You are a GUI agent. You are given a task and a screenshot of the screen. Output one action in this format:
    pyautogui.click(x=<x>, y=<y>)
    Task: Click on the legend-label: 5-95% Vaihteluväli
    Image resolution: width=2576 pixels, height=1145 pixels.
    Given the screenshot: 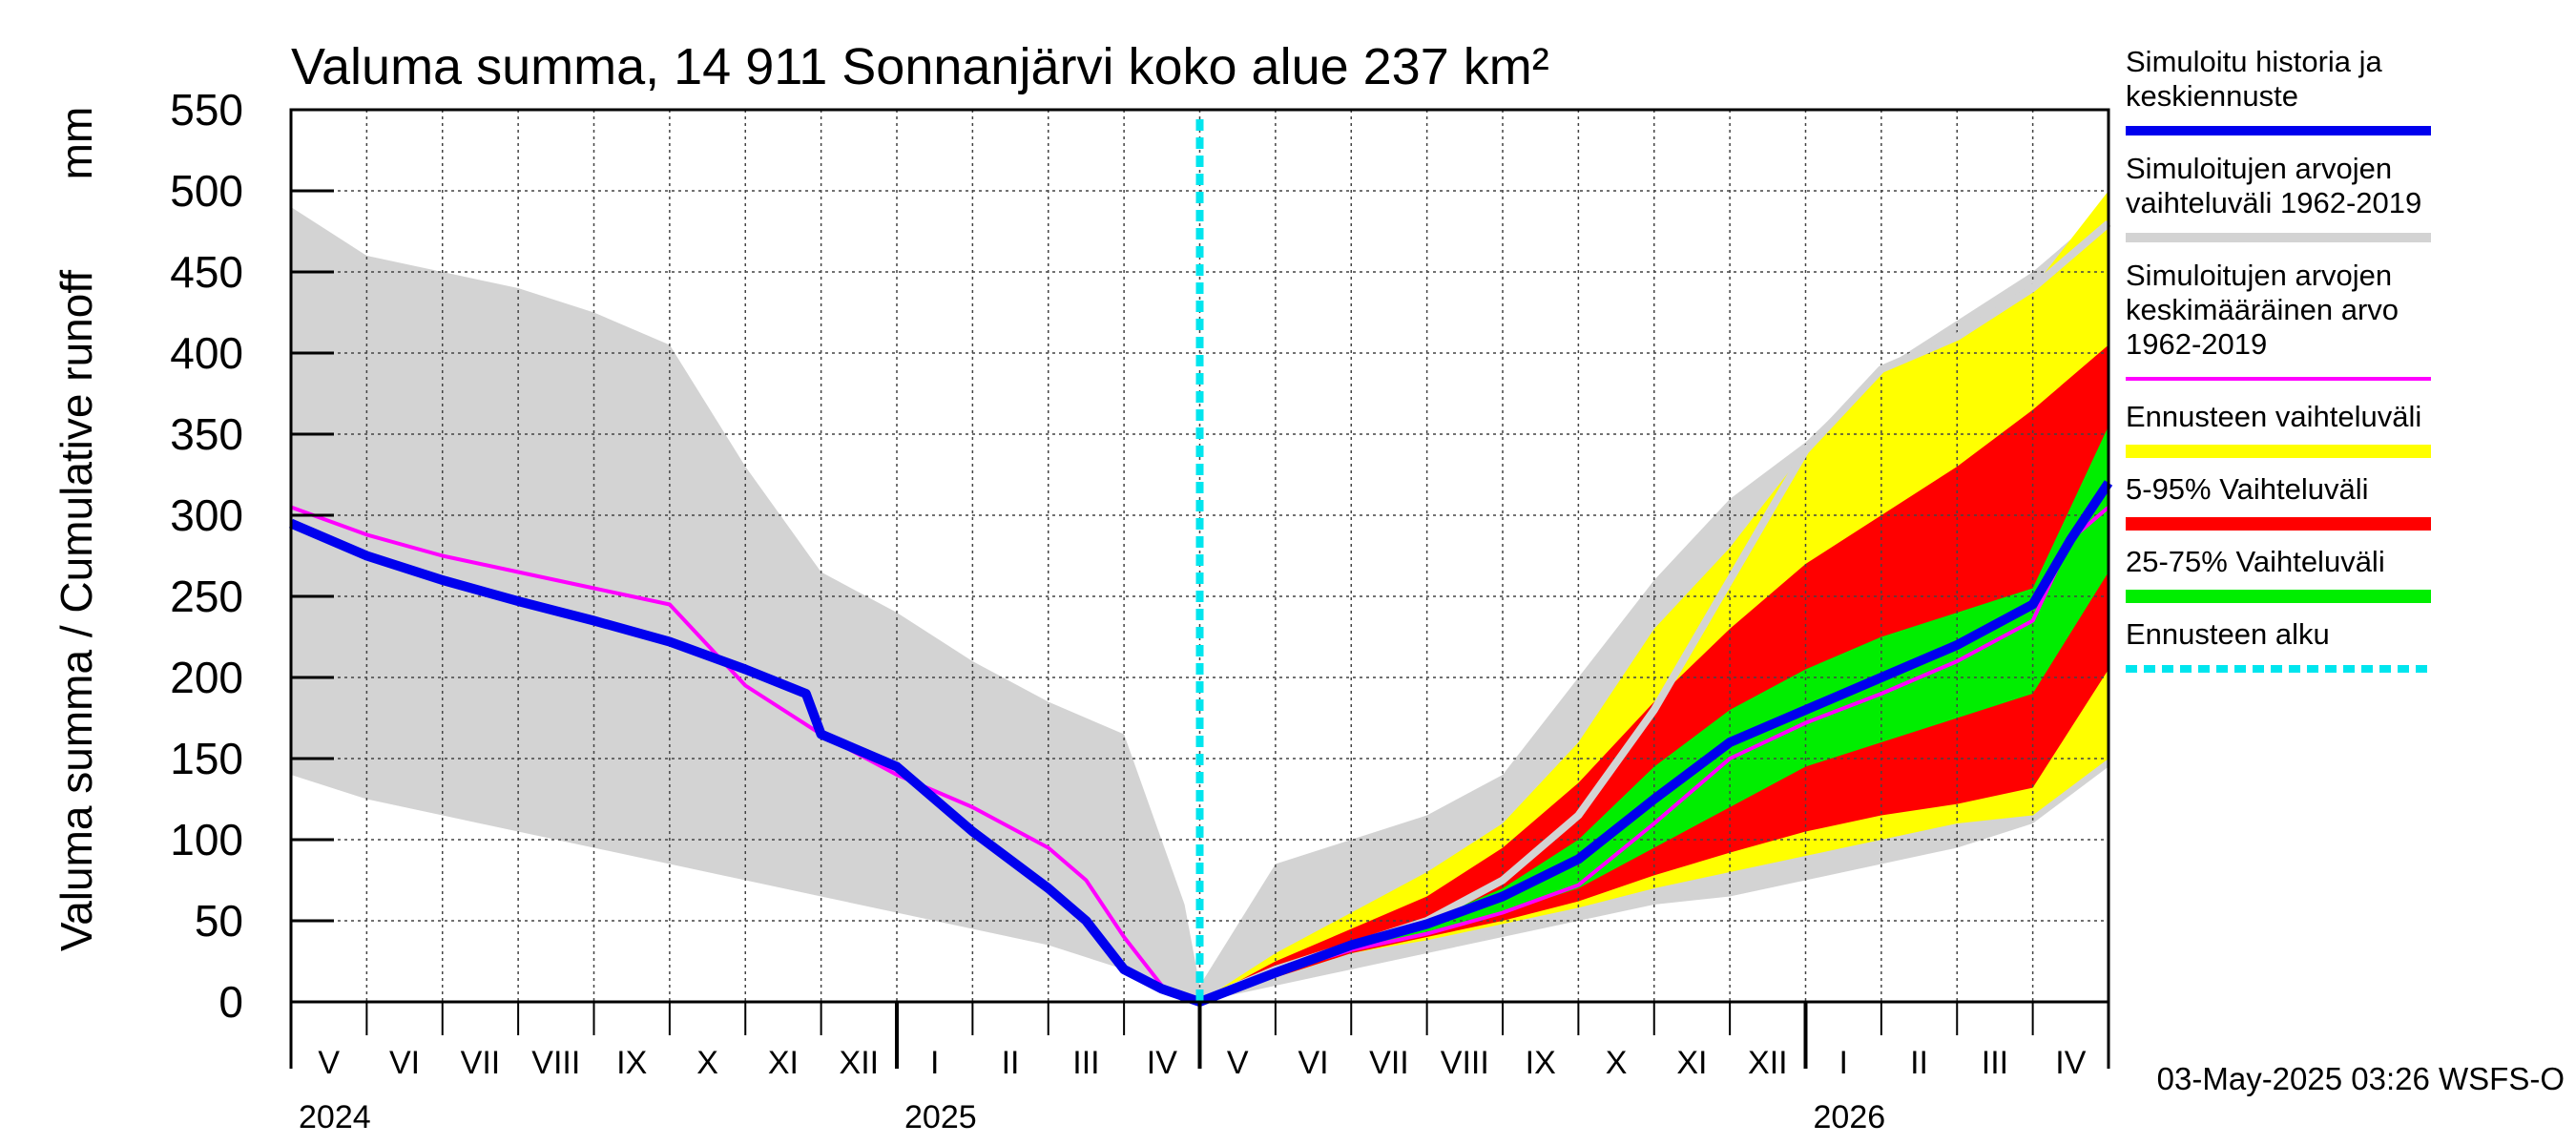 What is the action you would take?
    pyautogui.click(x=2247, y=489)
    